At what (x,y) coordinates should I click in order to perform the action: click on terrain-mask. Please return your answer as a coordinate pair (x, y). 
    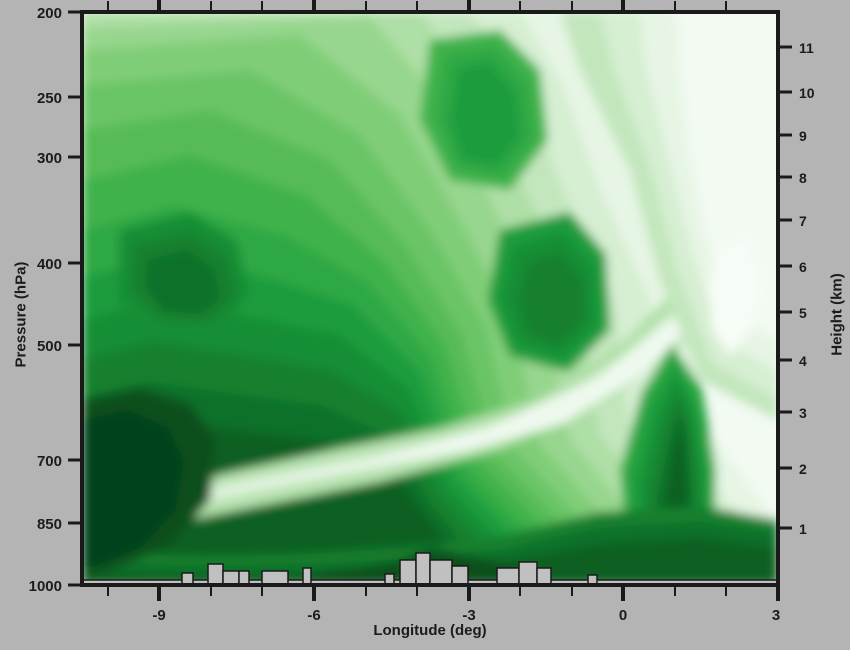
    Looking at the image, I should click on (430, 568).